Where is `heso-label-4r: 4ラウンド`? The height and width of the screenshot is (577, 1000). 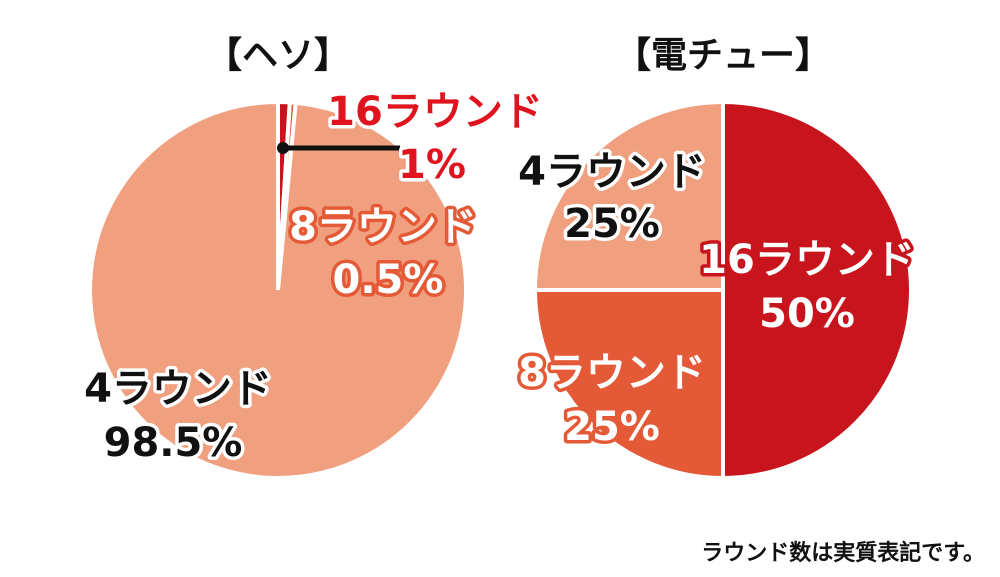 heso-label-4r: 4ラウンド is located at coordinates (178, 389).